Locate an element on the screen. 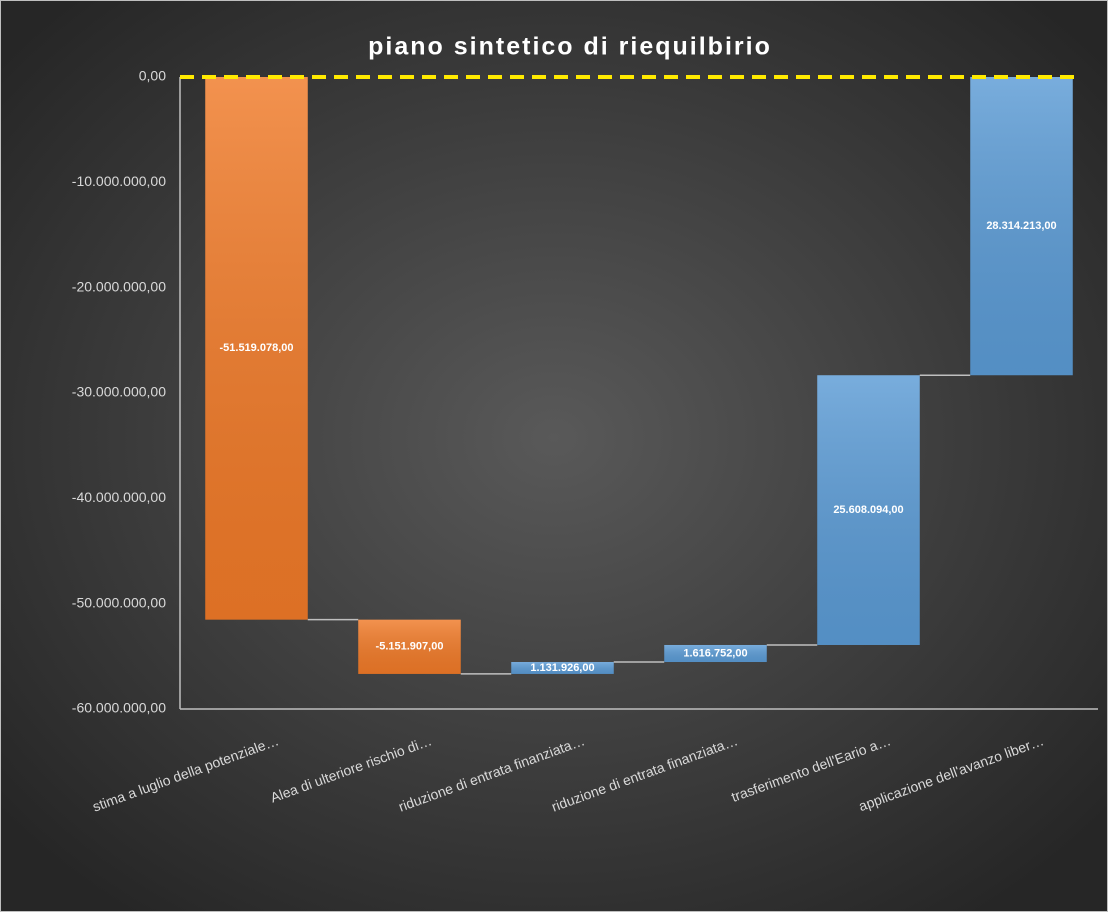 The height and width of the screenshot is (912, 1108). y-tick-label: -30.000.000,00 is located at coordinates (119, 392).